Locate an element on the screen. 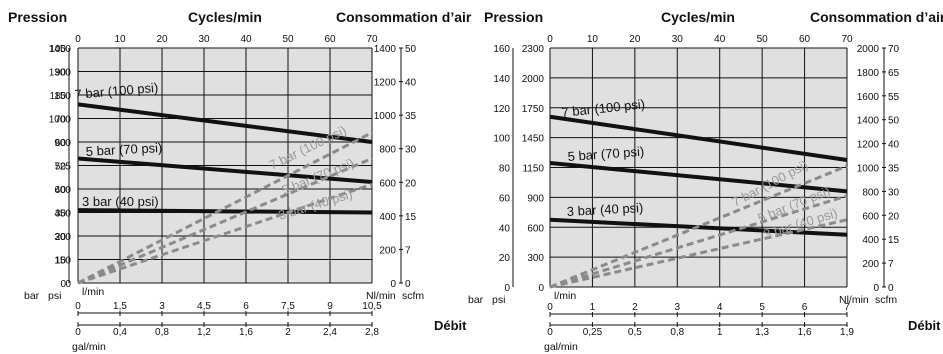 The height and width of the screenshot is (354, 943). debit-label: Débit is located at coordinates (924, 325).